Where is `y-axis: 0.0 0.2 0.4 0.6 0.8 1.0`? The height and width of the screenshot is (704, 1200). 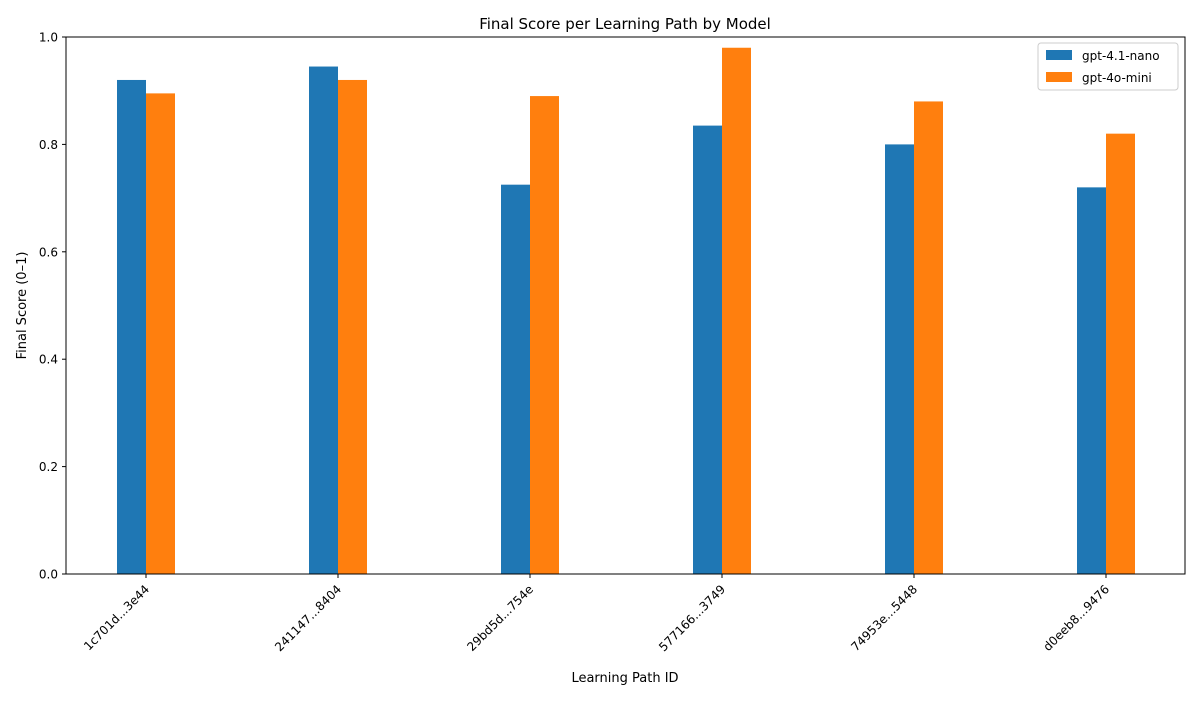 y-axis: 0.0 0.2 0.4 0.6 0.8 1.0 is located at coordinates (52, 306).